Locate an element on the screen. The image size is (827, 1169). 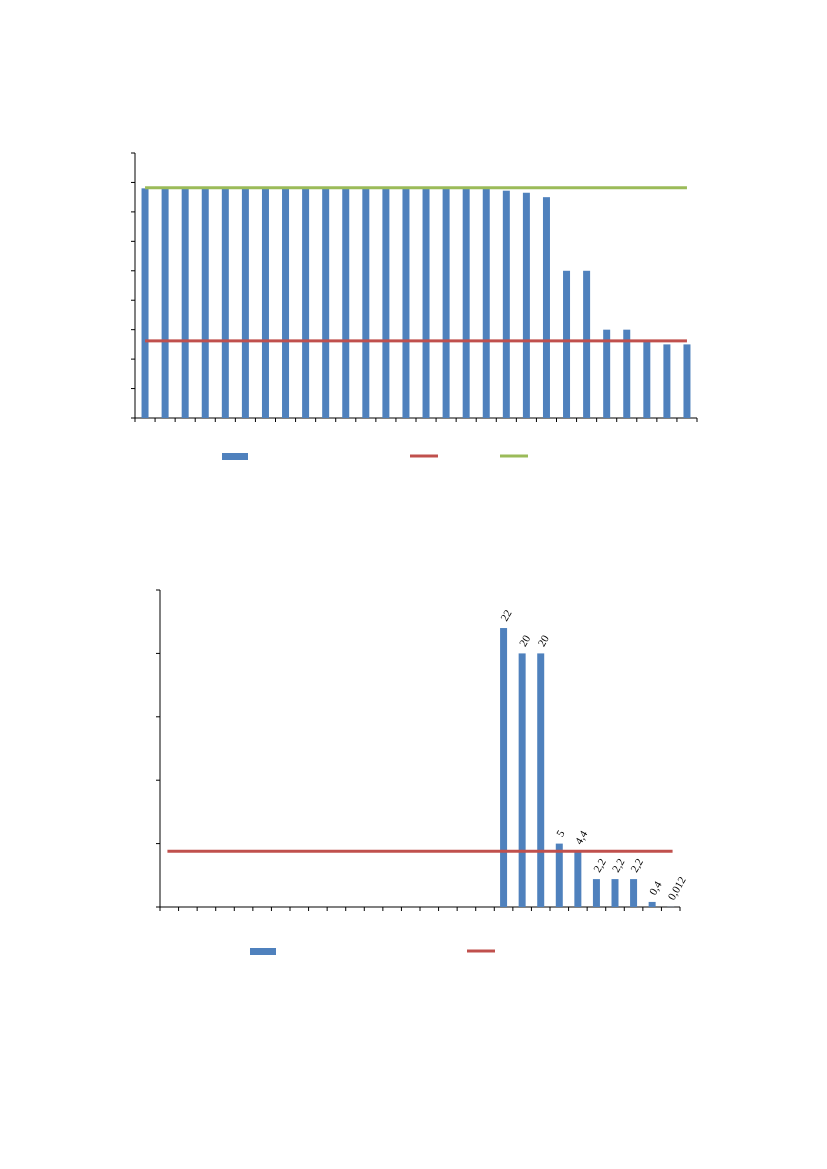
data-label: 22 is located at coordinates (507, 616).